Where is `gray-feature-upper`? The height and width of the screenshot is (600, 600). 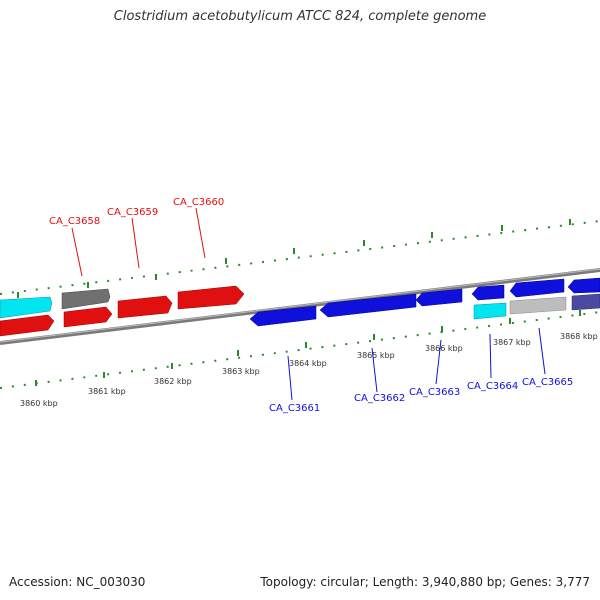 gray-feature-upper is located at coordinates (86, 299).